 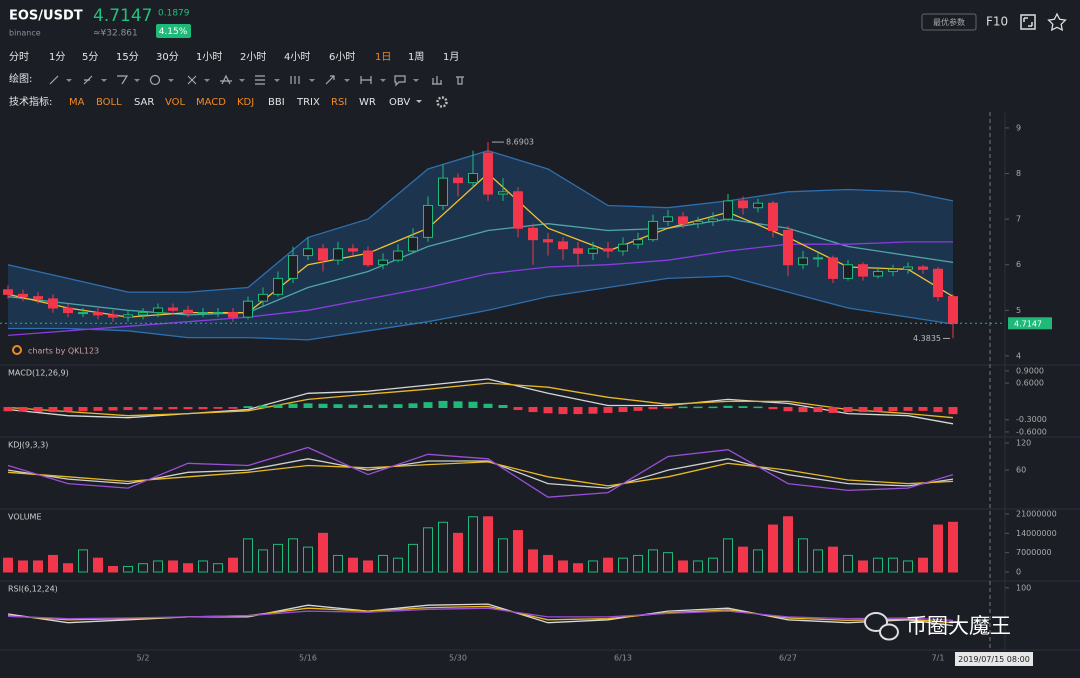 What do you see at coordinates (416, 57) in the screenshot?
I see `timeframe: 1周` at bounding box center [416, 57].